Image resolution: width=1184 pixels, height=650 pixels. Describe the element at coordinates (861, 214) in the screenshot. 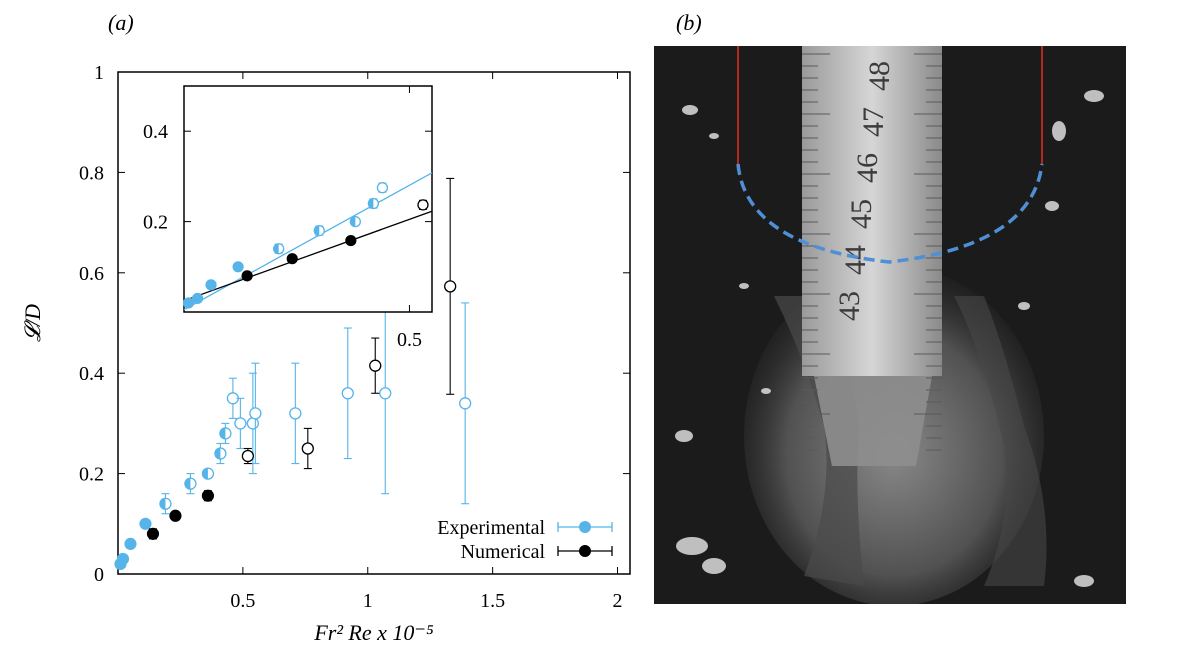

I see `ruler-mark-45: 45` at that location.